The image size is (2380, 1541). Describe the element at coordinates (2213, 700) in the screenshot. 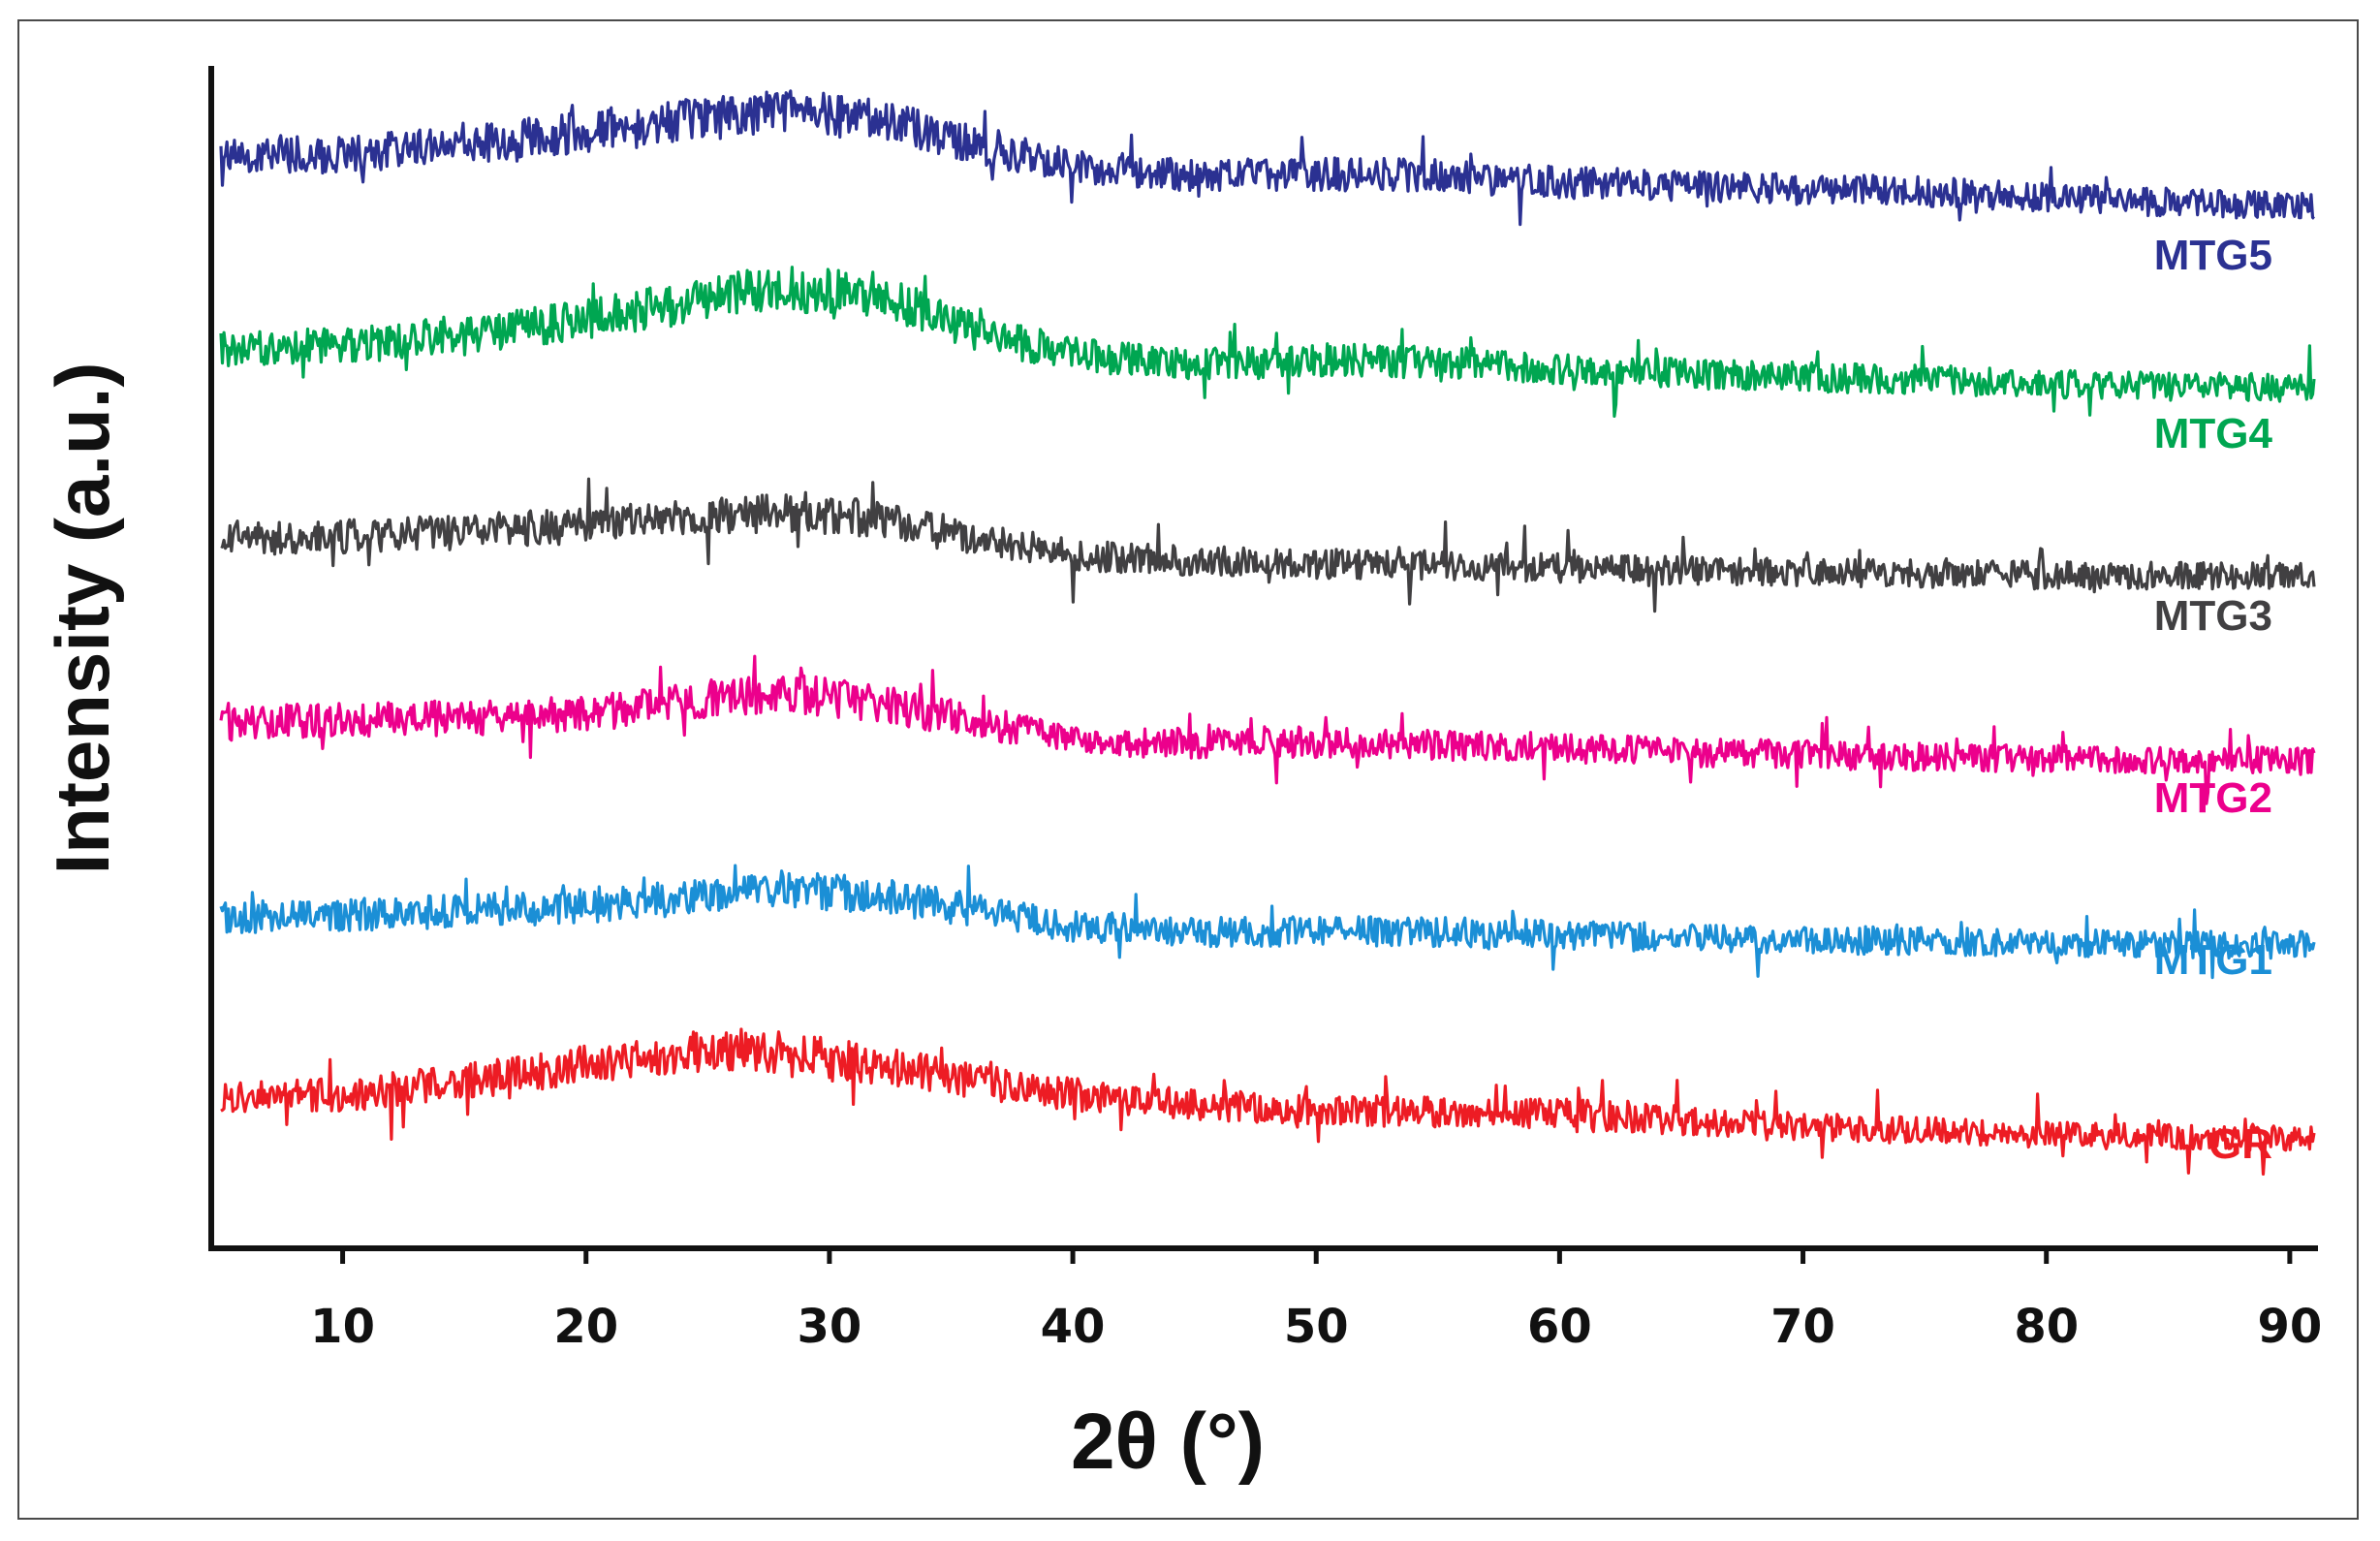

I see `series-labels: MTG5 MTG4 MTG3 MTG2 MTG1 GR` at that location.